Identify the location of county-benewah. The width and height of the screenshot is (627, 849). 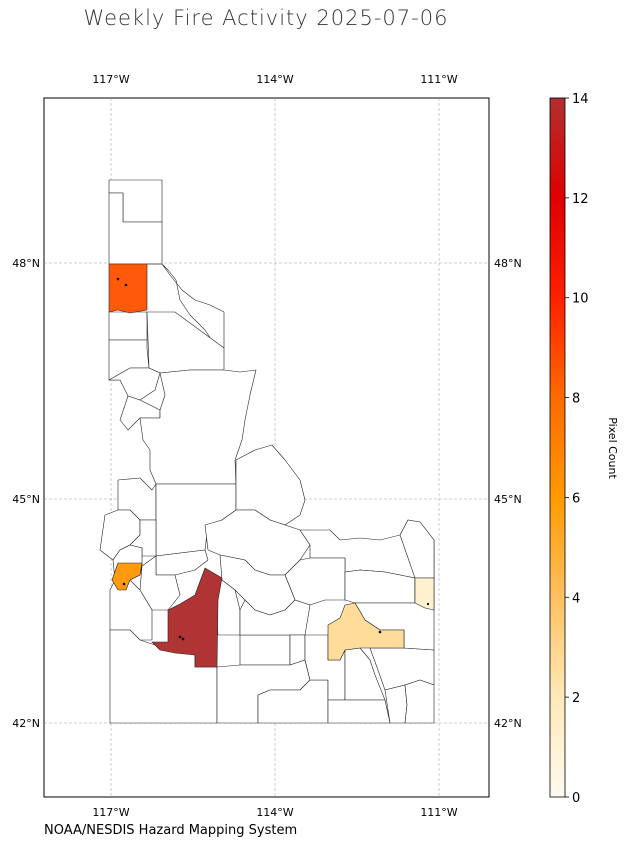
(128, 326).